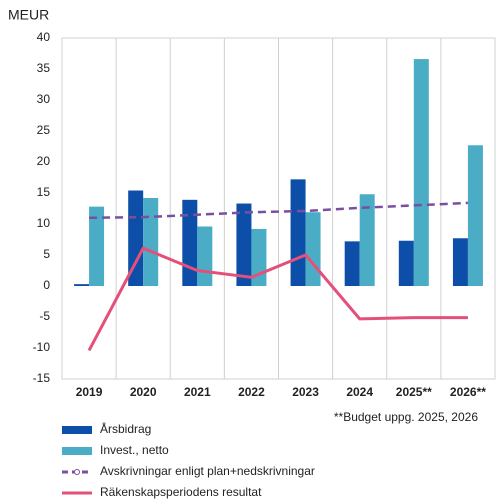  I want to click on y-tick-label: 25, so click(44, 130).